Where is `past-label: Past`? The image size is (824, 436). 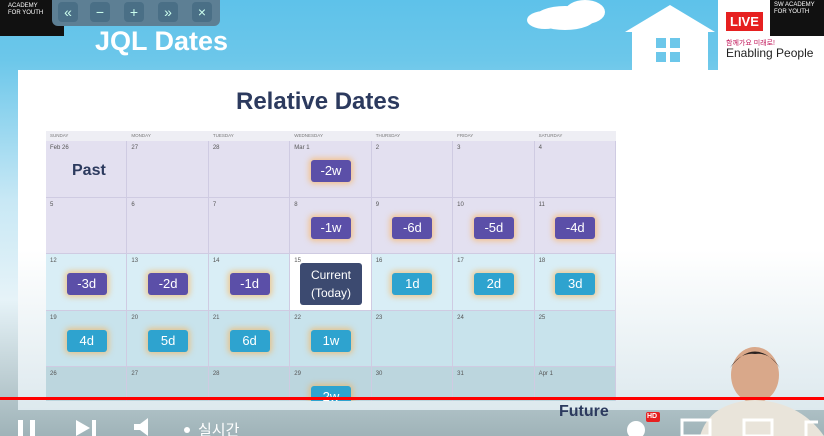 past-label: Past is located at coordinates (89, 170).